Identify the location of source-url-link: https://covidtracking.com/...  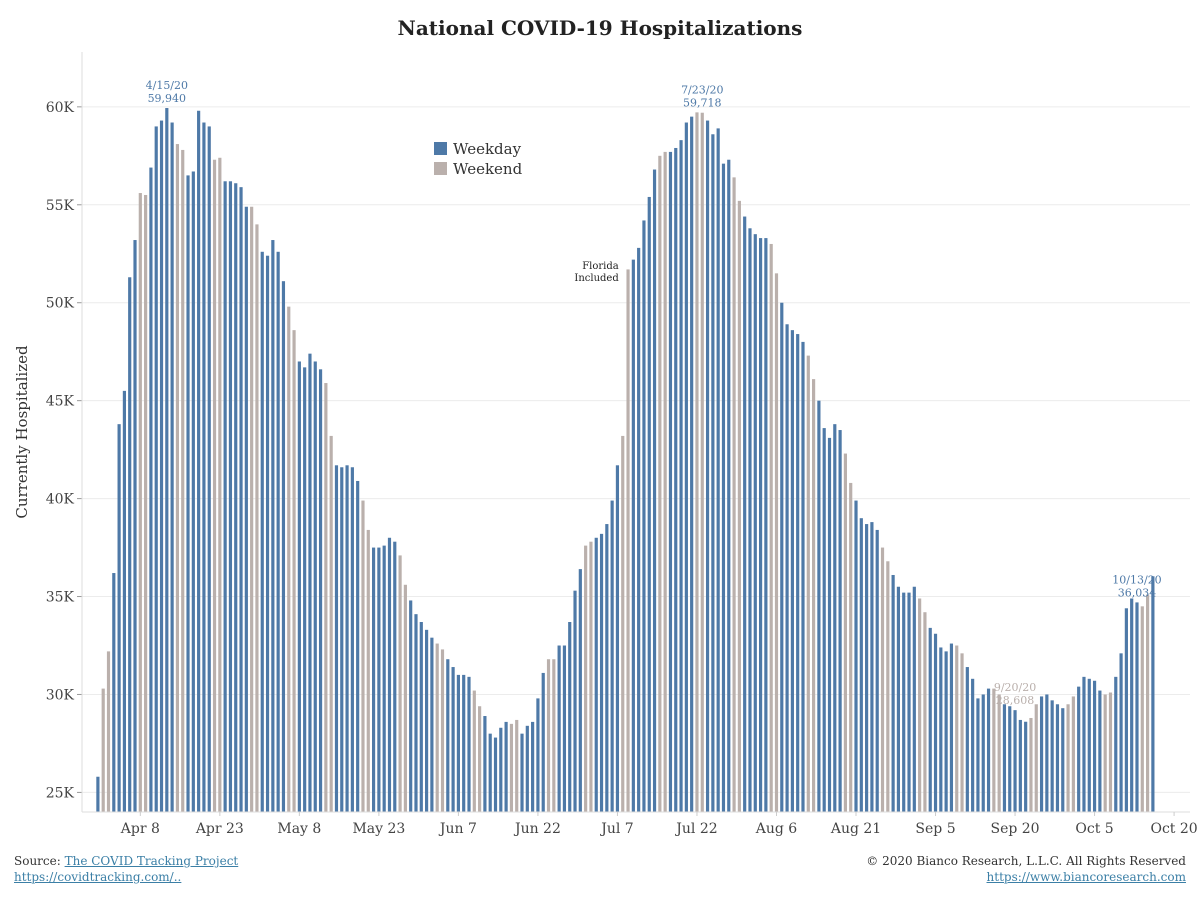
(98, 877).